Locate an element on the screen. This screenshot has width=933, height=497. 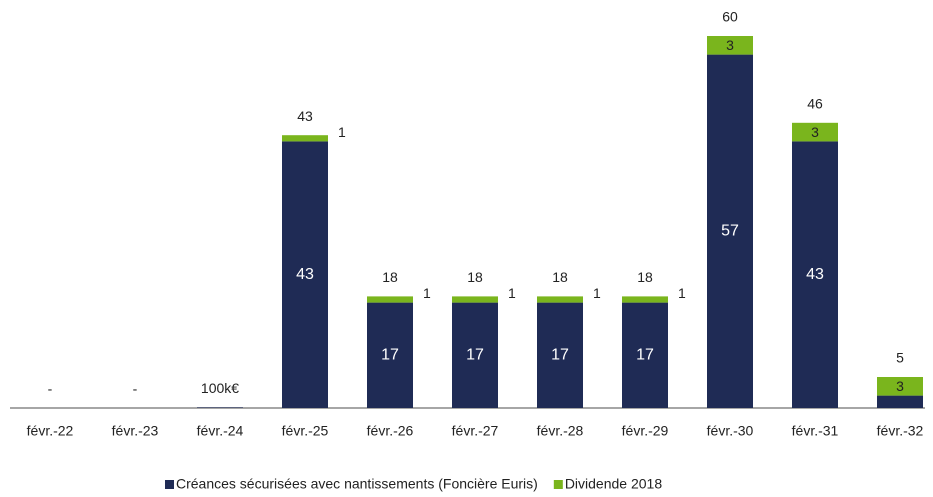
legend-label: Dividende 2018 is located at coordinates (614, 484).